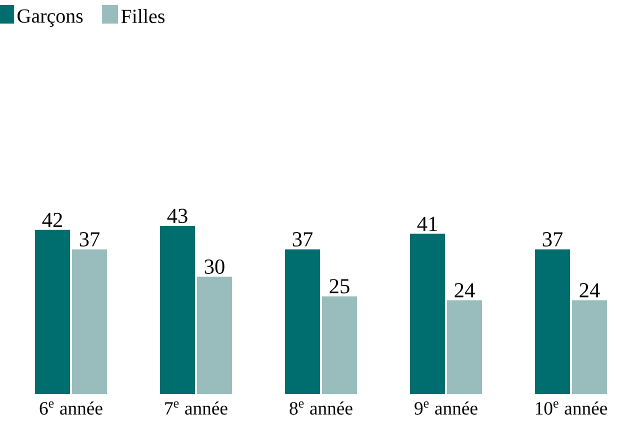 The width and height of the screenshot is (618, 429). What do you see at coordinates (196, 408) in the screenshot?
I see `x-tick-label: 7$^{e}$ année` at bounding box center [196, 408].